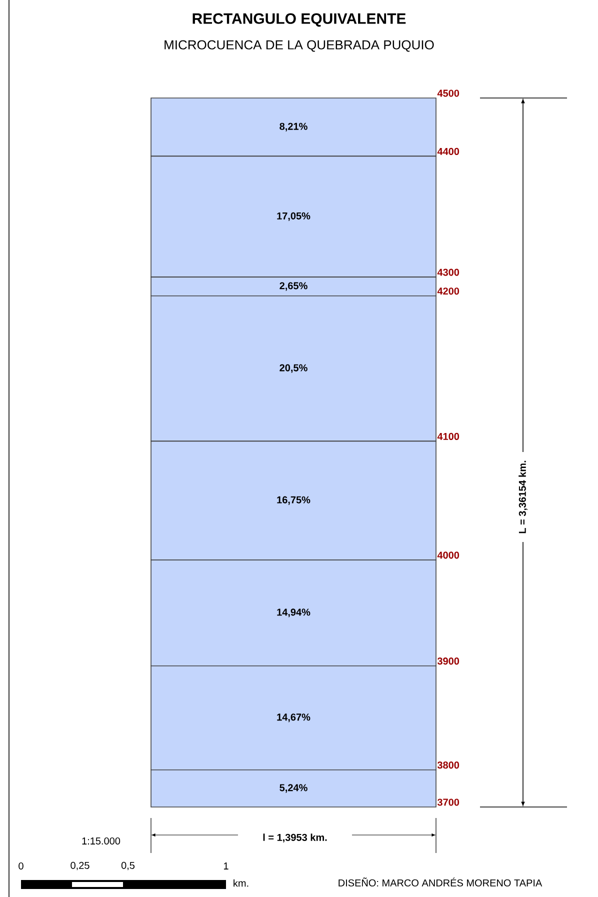  I want to click on text: 4400, so click(448, 151).